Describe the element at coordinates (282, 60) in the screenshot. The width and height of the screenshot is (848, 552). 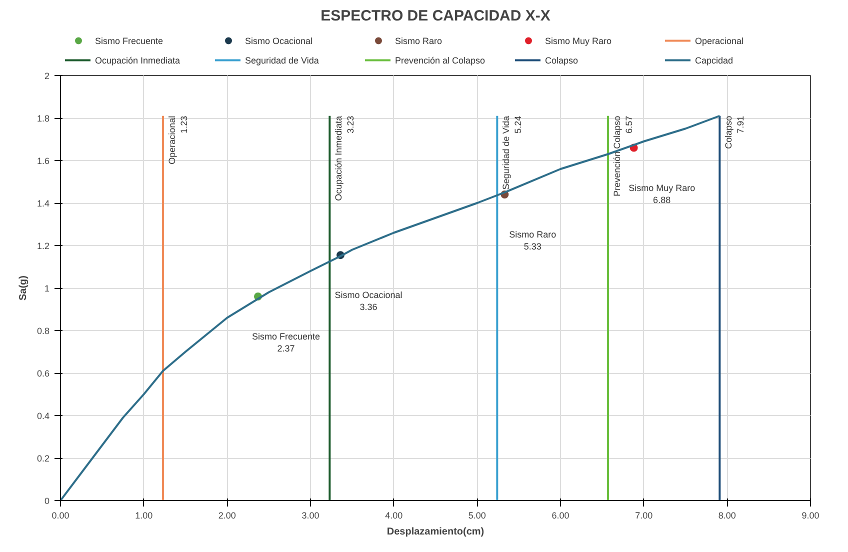
I see `legend-label: Seguridad de Vida` at that location.